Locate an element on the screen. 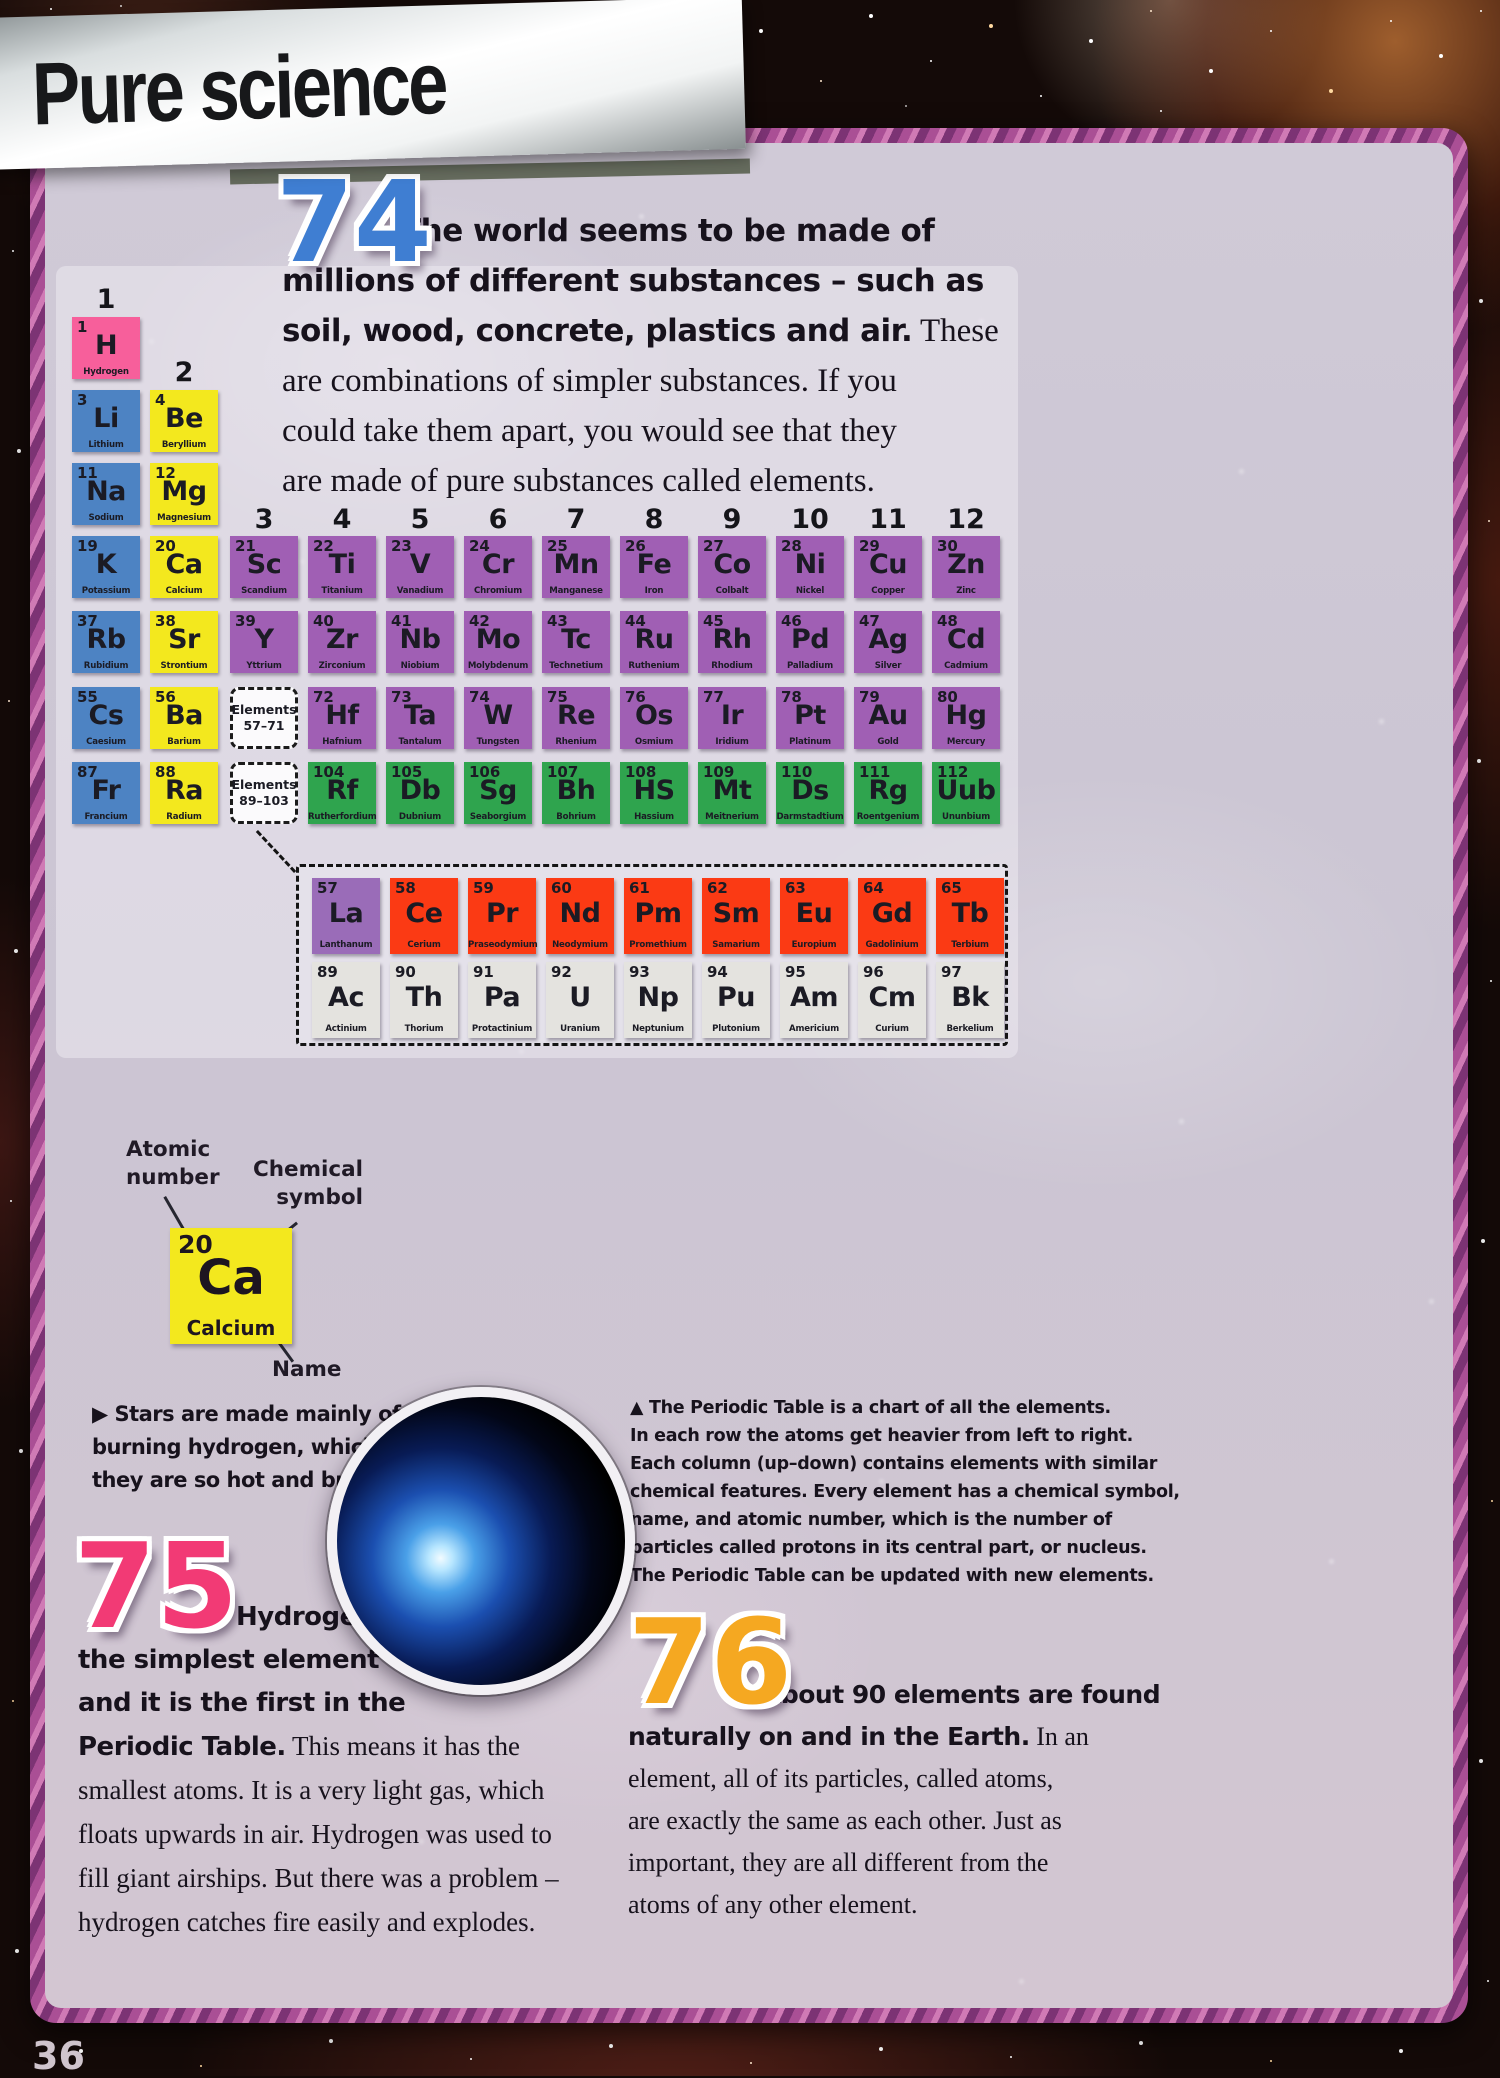 Image resolution: width=1500 pixels, height=2078 pixels. element-symbol: Be is located at coordinates (184, 418).